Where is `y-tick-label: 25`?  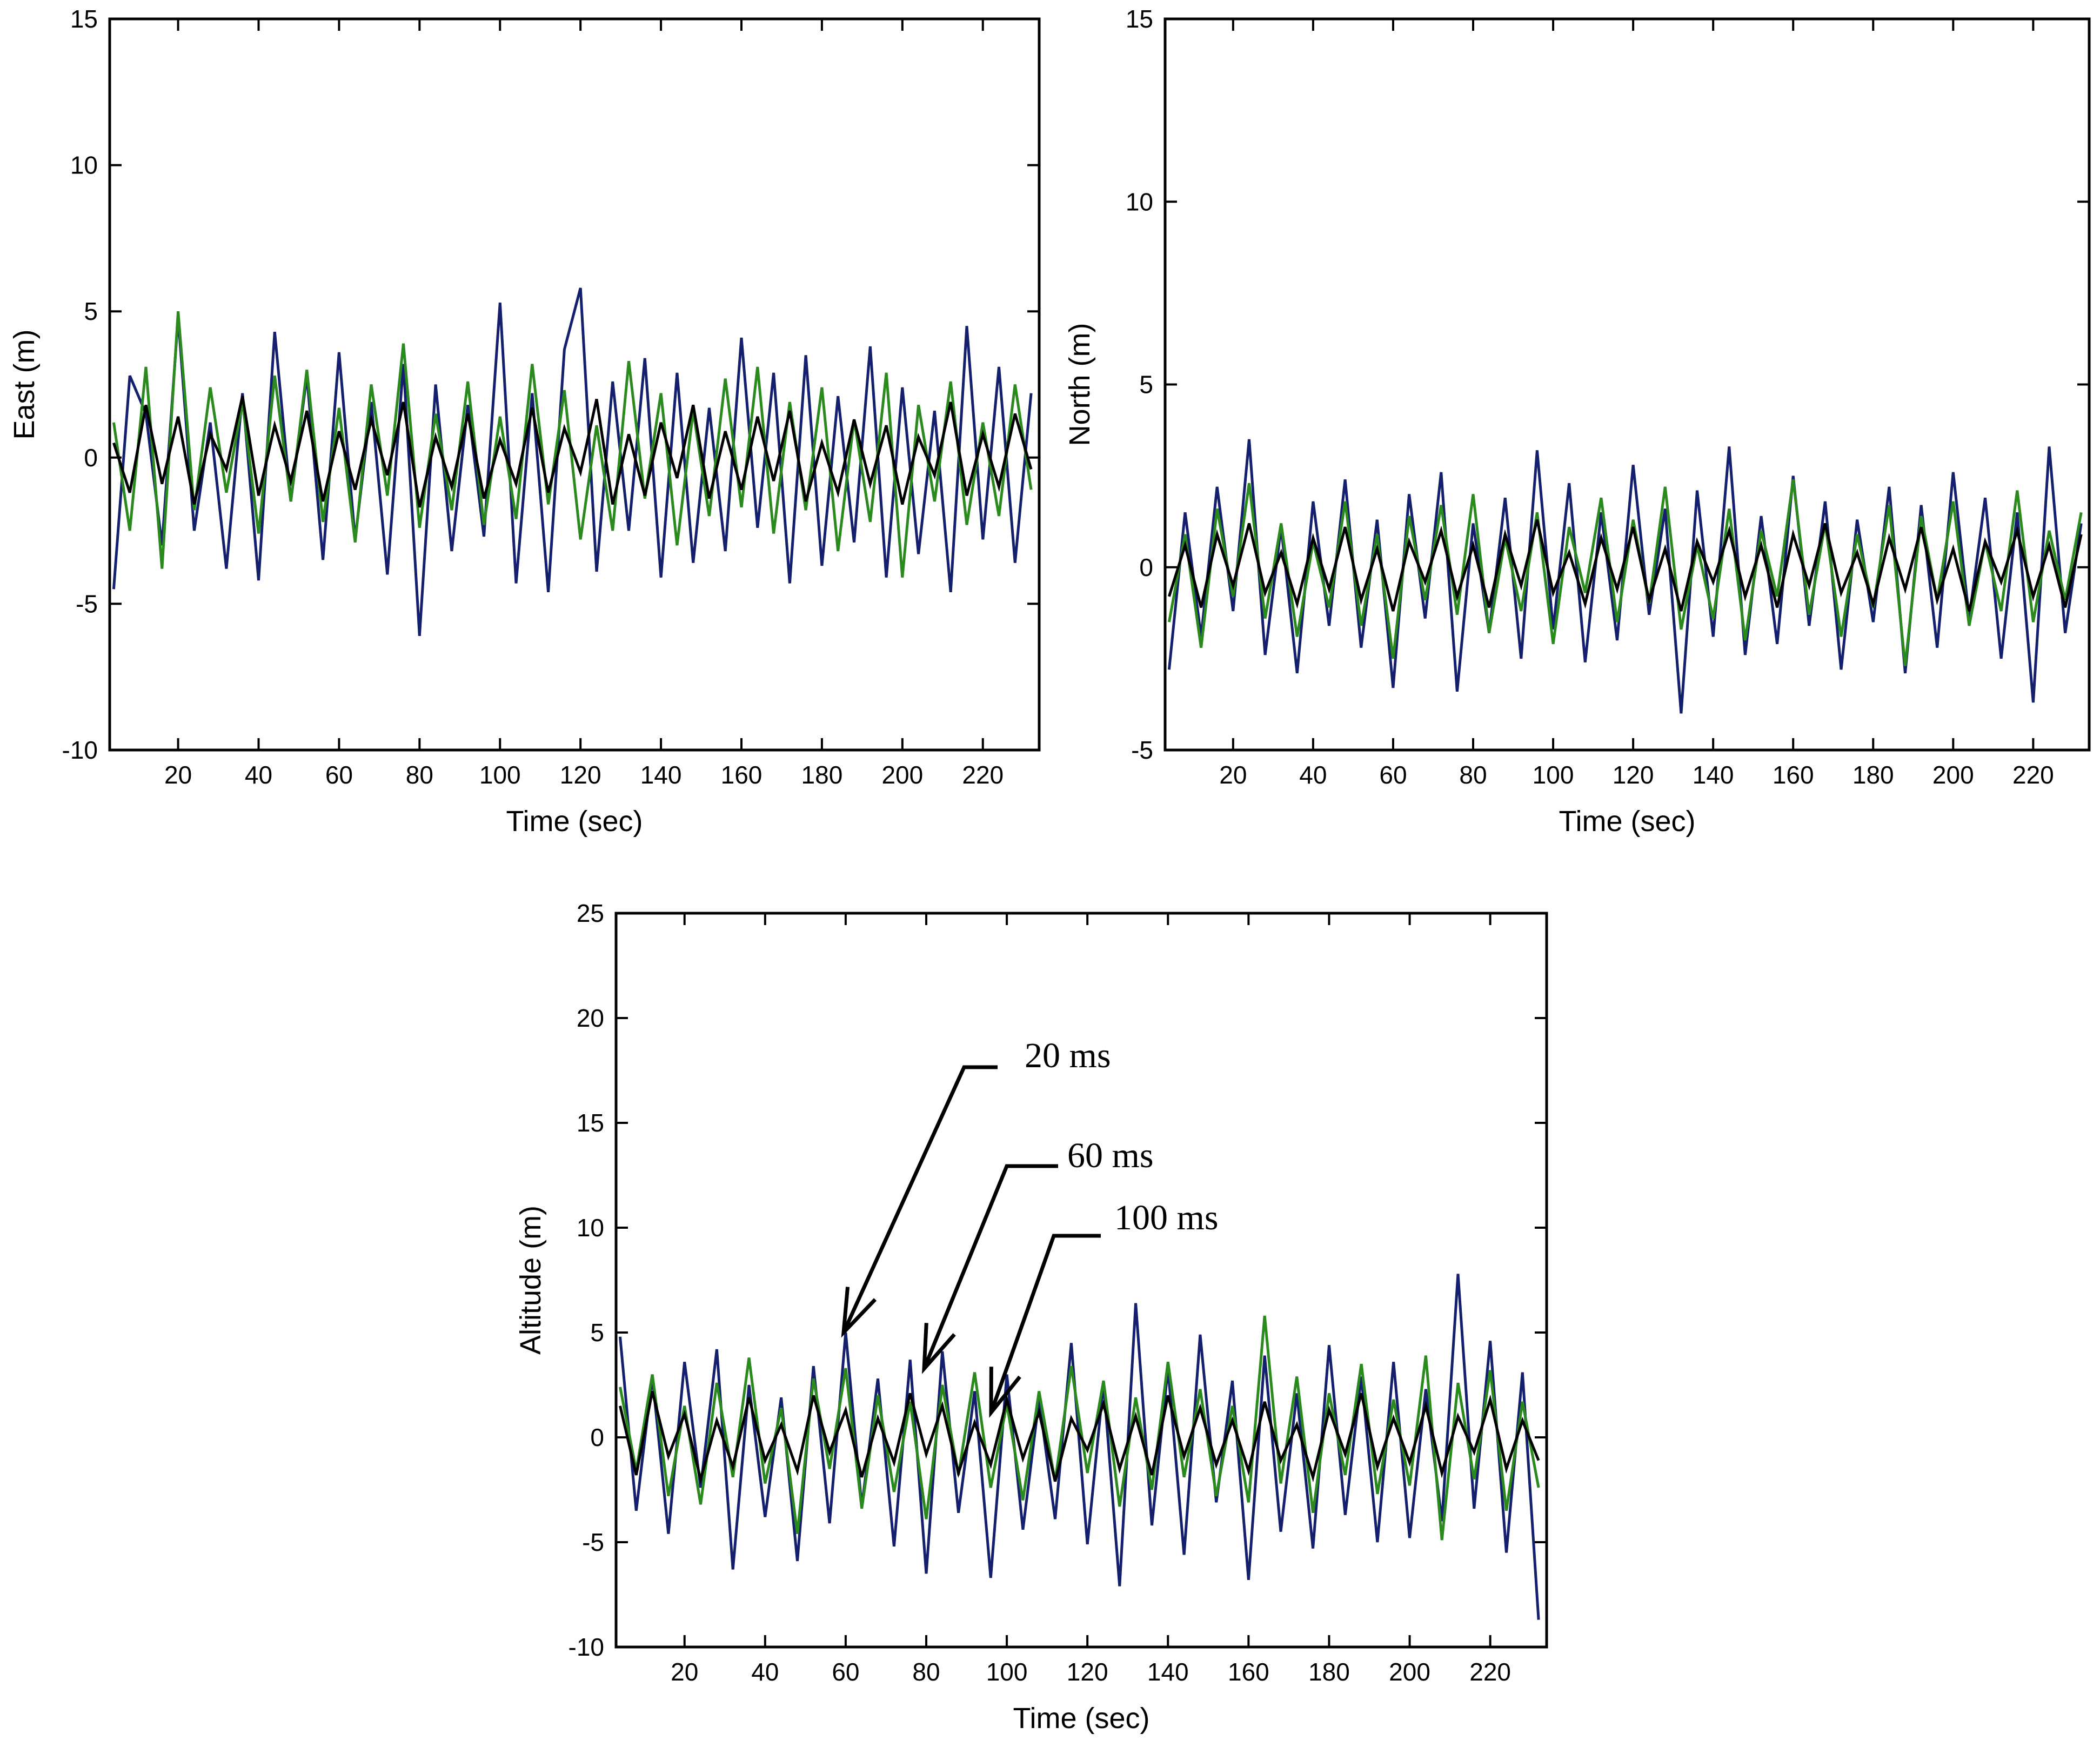 y-tick-label: 25 is located at coordinates (590, 913).